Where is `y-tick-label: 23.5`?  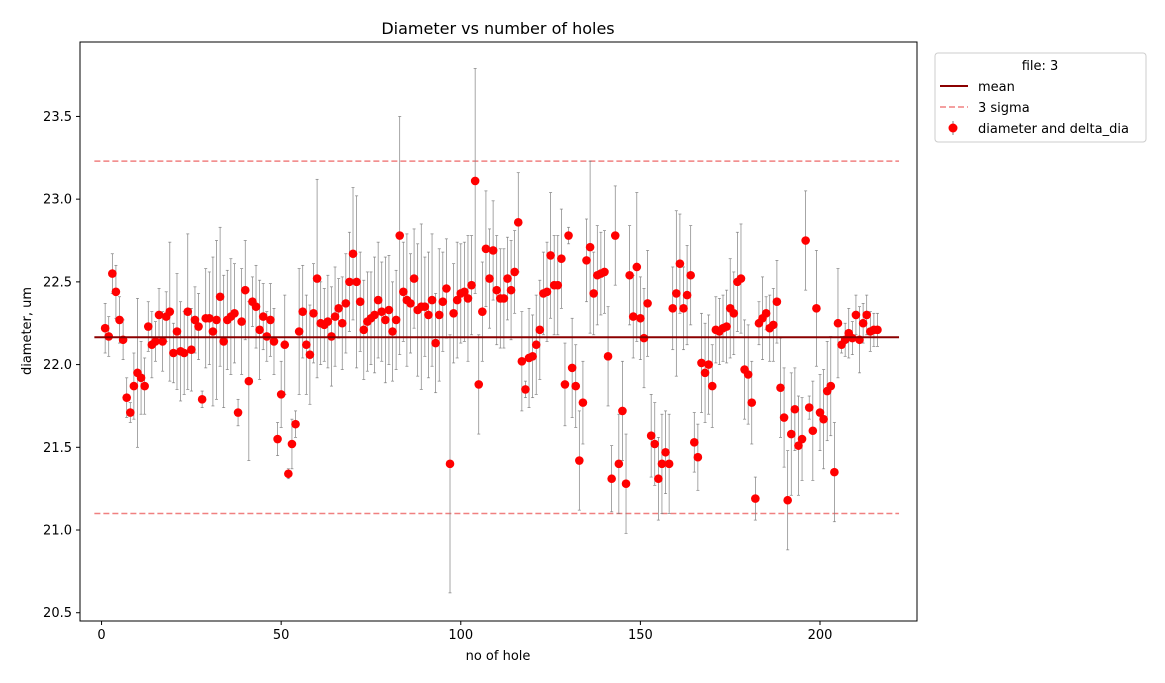 y-tick-label: 23.5 is located at coordinates (57, 117).